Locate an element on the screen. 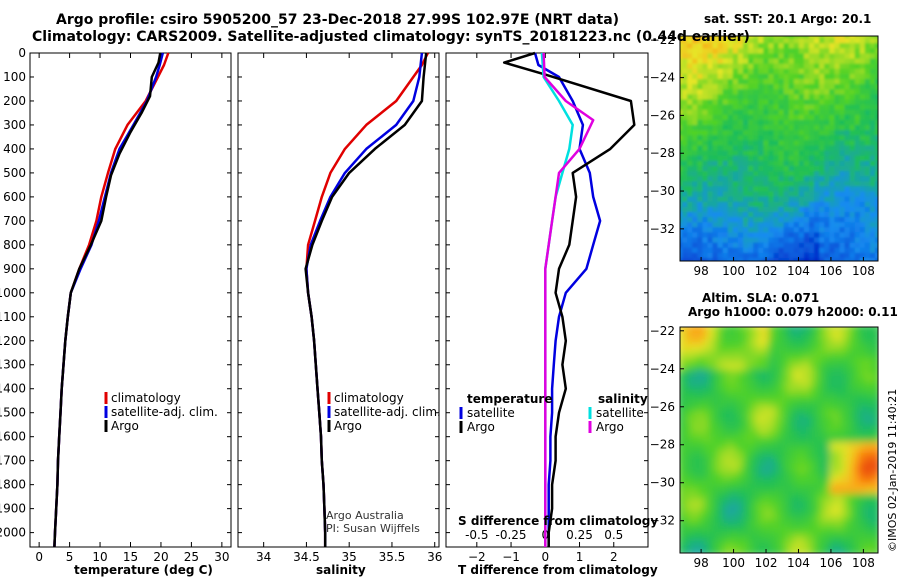  depth-tick-label: 700 is located at coordinates (14, 221).